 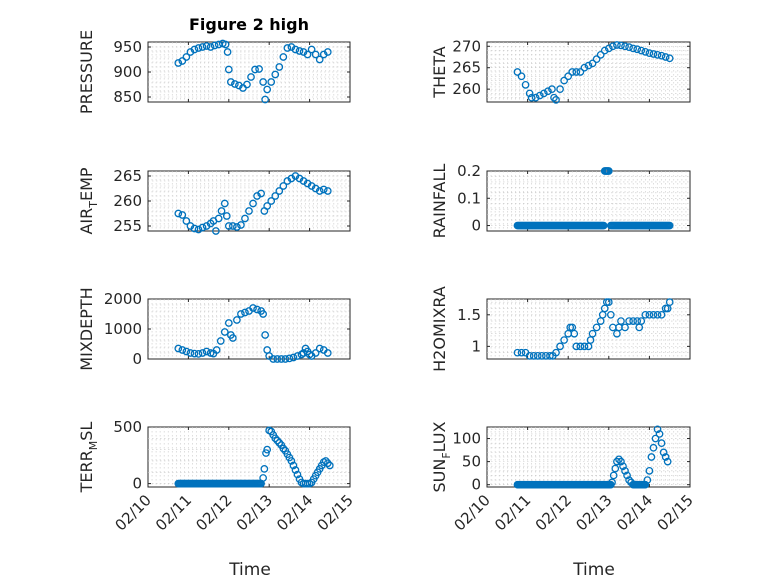 I want to click on y-axis-label: THETA, so click(x=439, y=72).